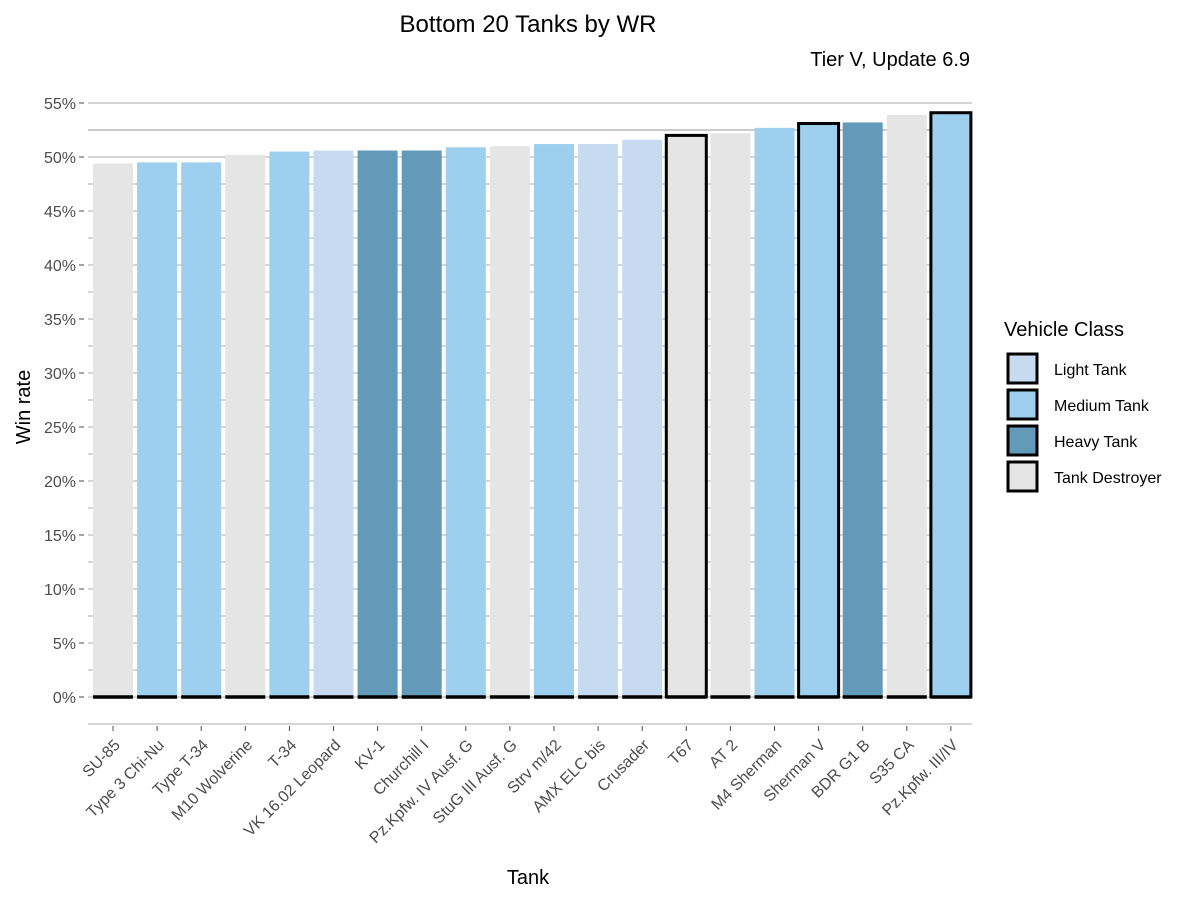 The height and width of the screenshot is (900, 1200). Describe the element at coordinates (60, 320) in the screenshot. I see `y-tick-label: 35%` at that location.